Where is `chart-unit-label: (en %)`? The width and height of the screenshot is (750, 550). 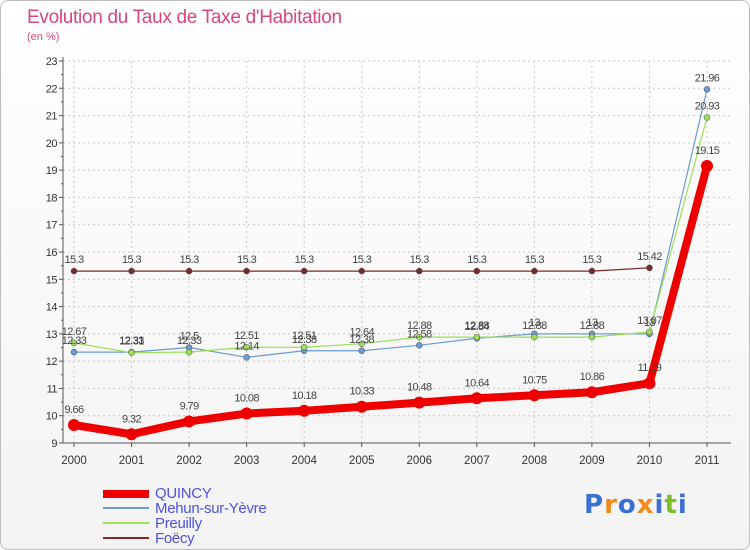 chart-unit-label: (en %) is located at coordinates (43, 37).